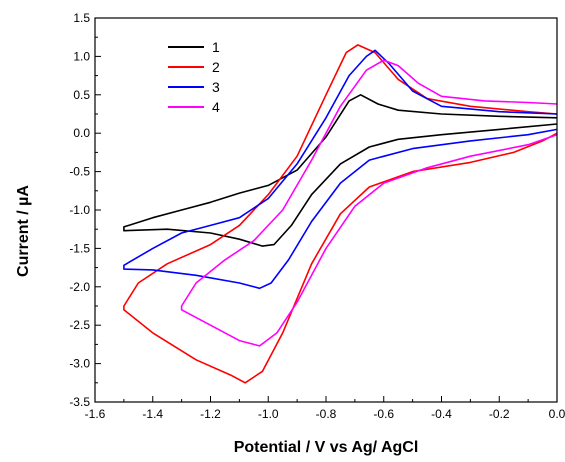 This screenshot has width=565, height=462. What do you see at coordinates (194, 77) in the screenshot?
I see `legend: 1 2 3 4` at bounding box center [194, 77].